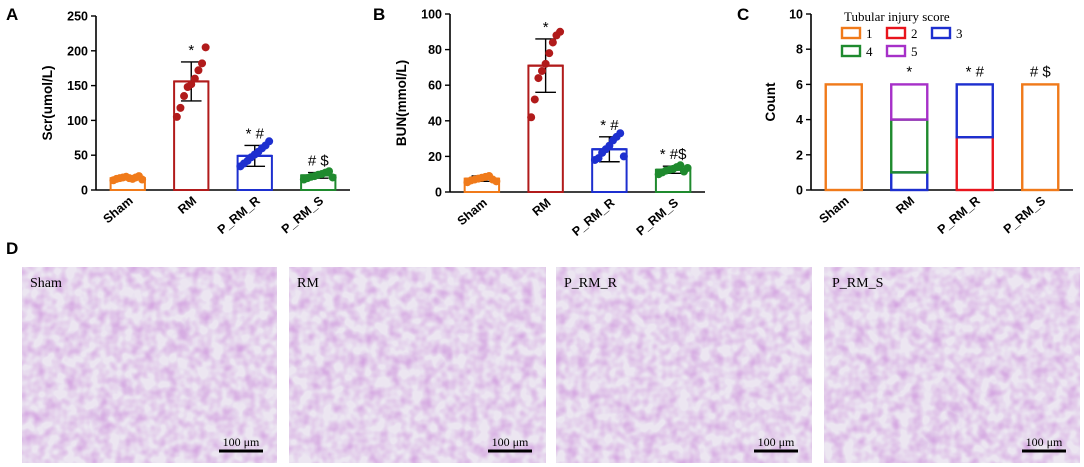  Describe the element at coordinates (799, 50) in the screenshot. I see `y-tick-label: 8` at that location.